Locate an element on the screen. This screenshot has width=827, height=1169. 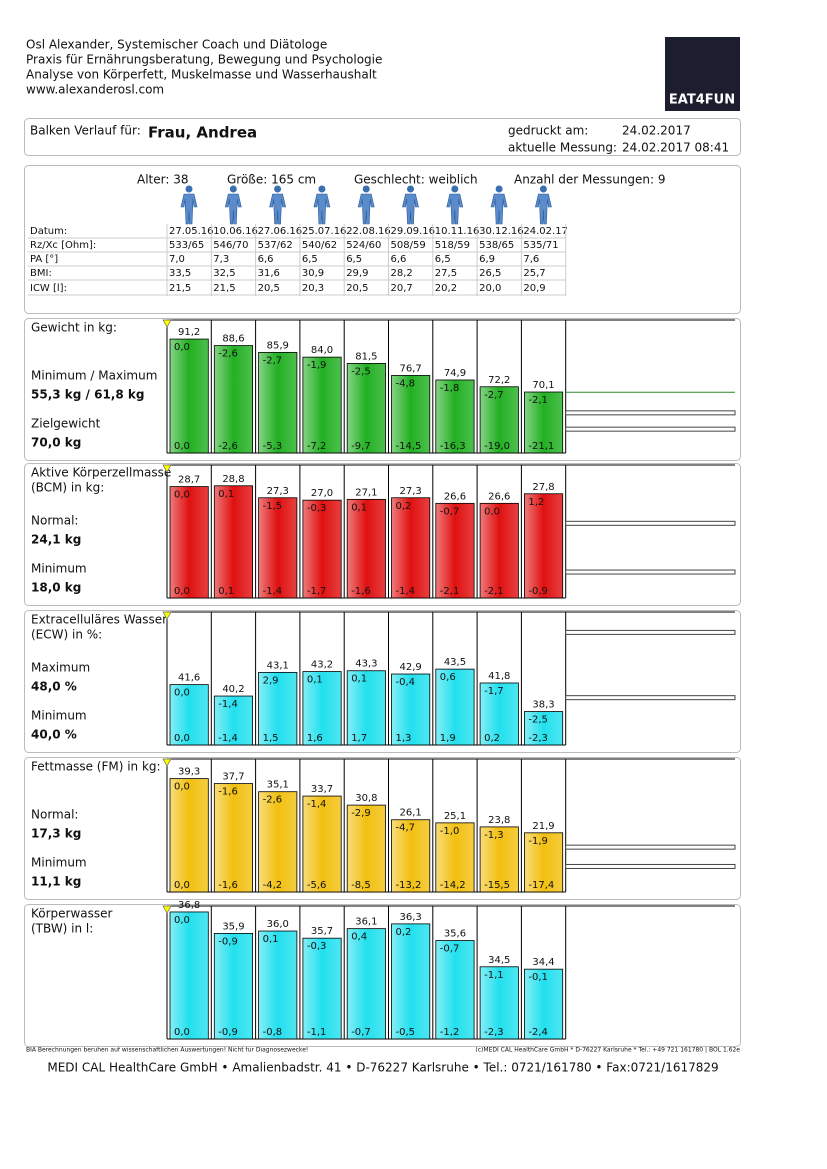
value-label: 42,9 is located at coordinates (411, 667).